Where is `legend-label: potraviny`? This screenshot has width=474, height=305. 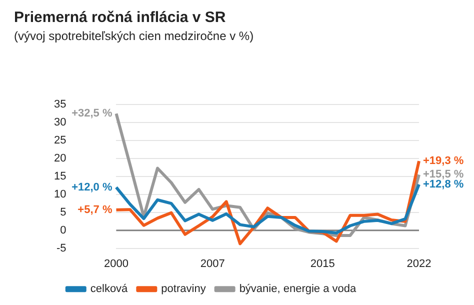 legend-label: potraviny is located at coordinates (183, 289).